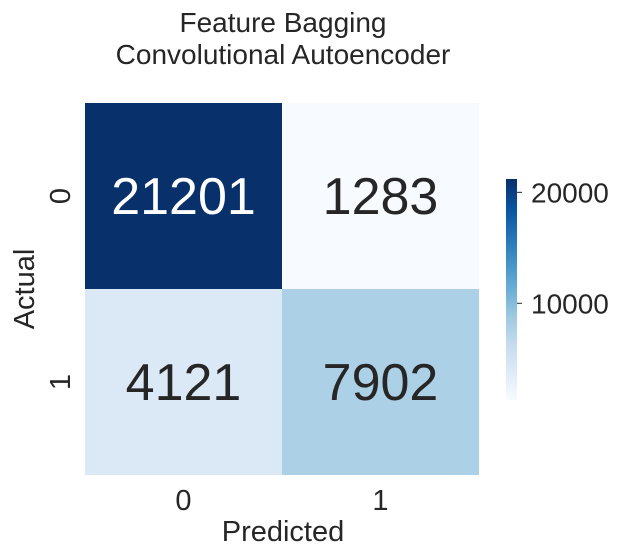 This screenshot has width=621, height=559. Describe the element at coordinates (25, 289) in the screenshot. I see `y-axis-label: Actual` at that location.